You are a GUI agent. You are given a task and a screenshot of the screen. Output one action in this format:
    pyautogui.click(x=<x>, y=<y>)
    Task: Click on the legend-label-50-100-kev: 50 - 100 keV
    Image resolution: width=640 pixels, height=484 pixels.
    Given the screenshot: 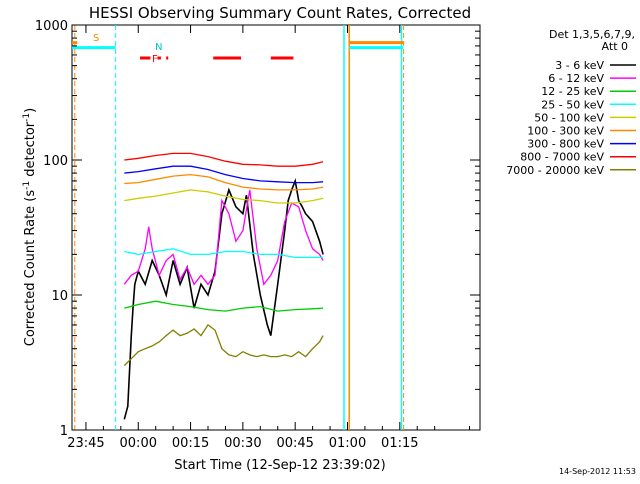 What is the action you would take?
    pyautogui.click(x=569, y=117)
    